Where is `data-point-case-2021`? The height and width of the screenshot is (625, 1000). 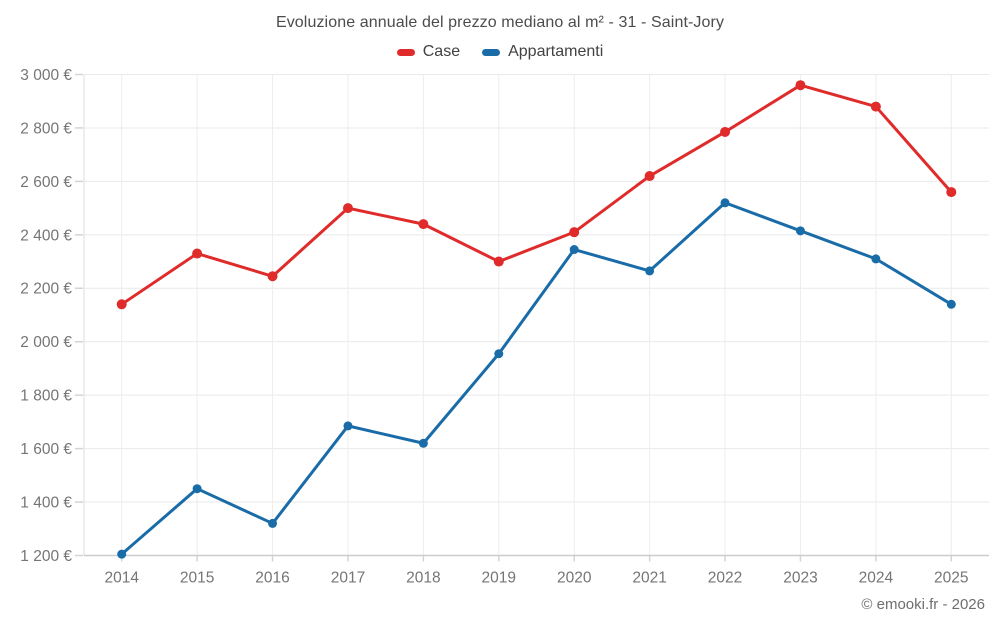 data-point-case-2021 is located at coordinates (649, 176).